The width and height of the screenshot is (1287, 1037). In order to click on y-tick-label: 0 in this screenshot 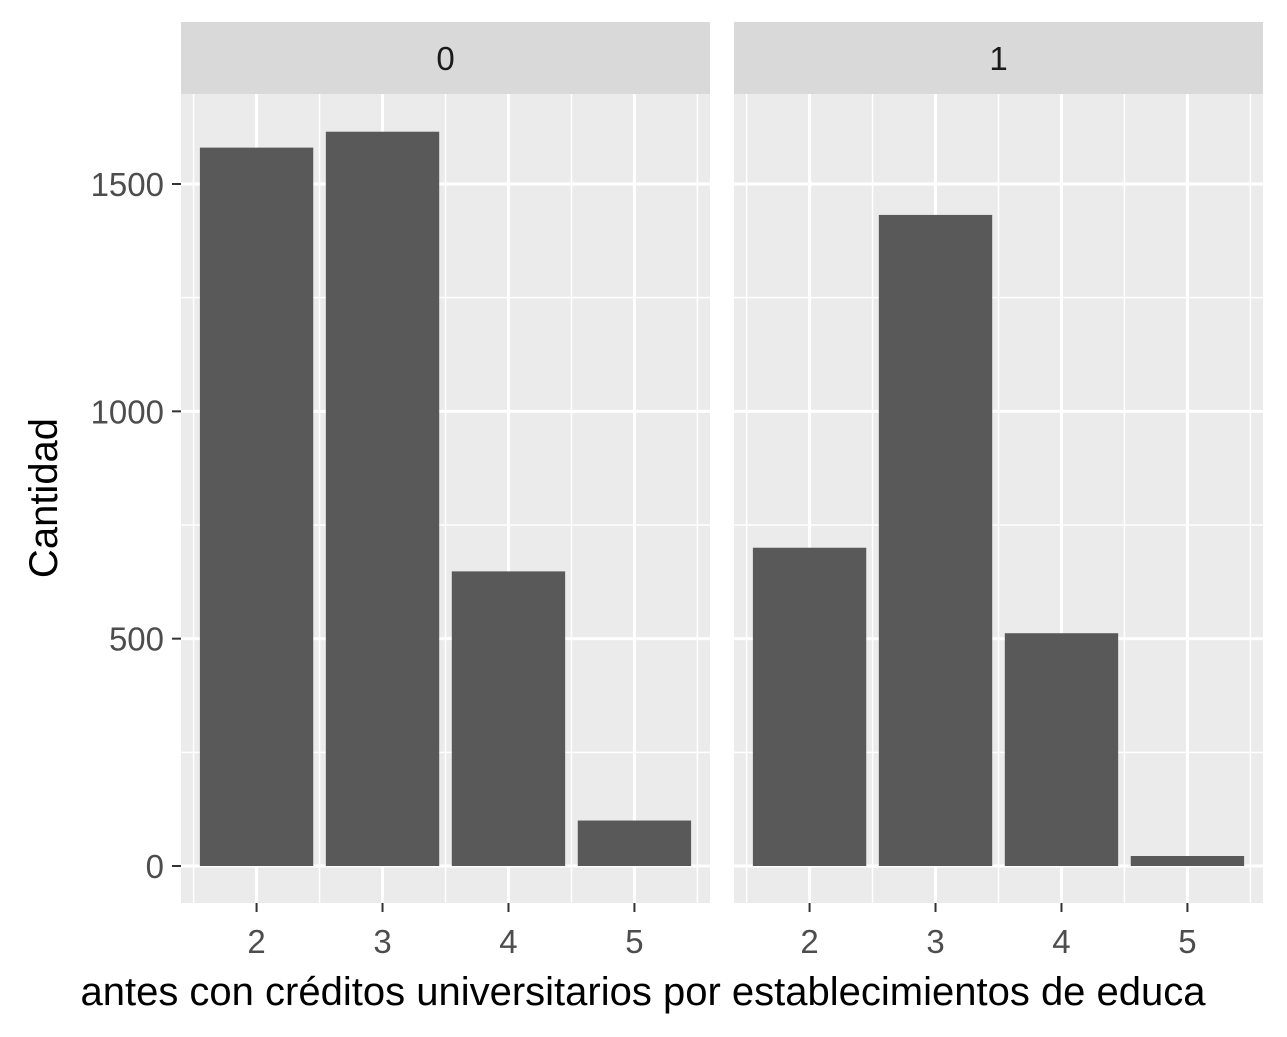, I will do `click(155, 866)`.